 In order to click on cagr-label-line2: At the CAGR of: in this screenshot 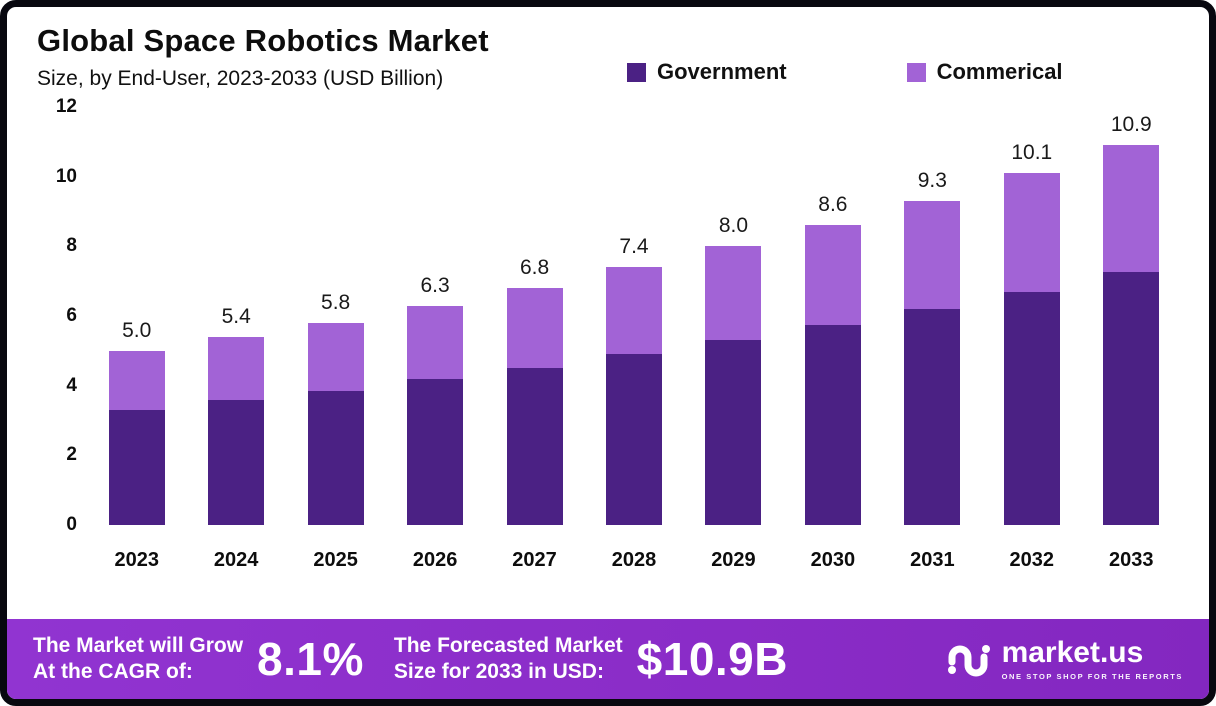, I will do `click(113, 671)`.